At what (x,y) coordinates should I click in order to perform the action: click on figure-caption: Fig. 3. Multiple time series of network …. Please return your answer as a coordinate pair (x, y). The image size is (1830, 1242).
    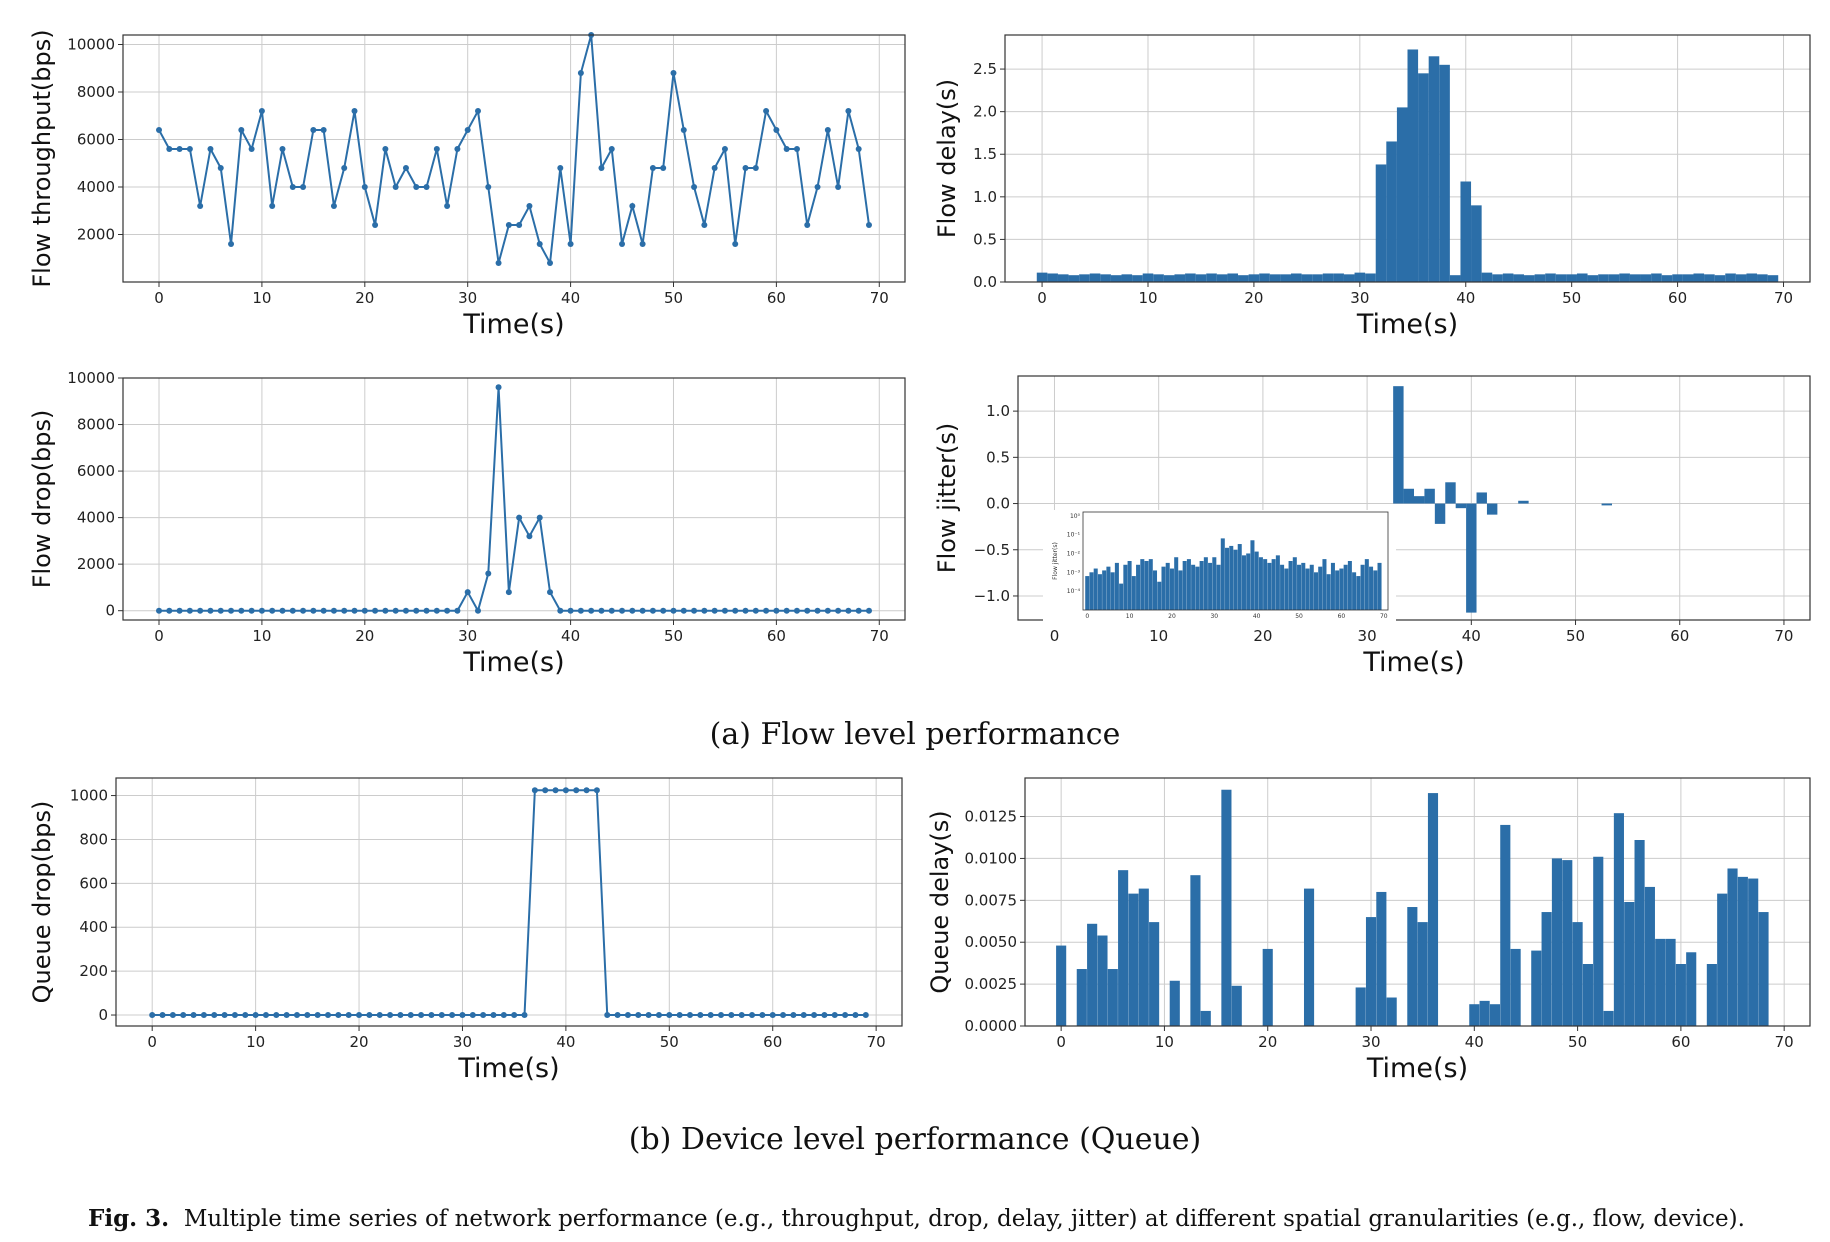
    Looking at the image, I should click on (938, 1218).